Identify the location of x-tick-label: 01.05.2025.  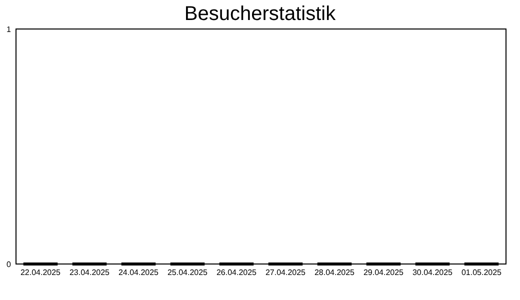
(481, 272).